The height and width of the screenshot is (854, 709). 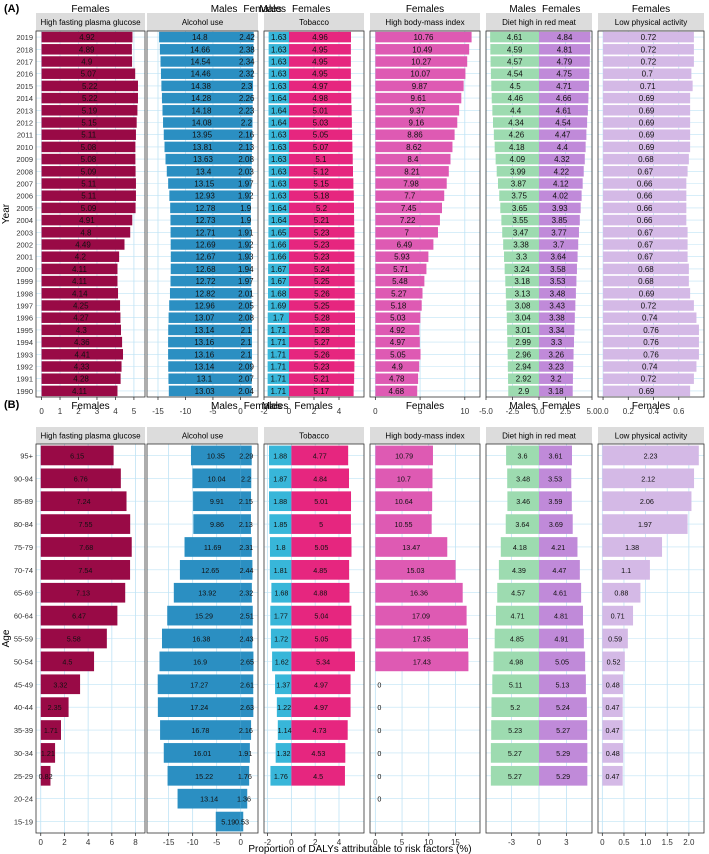 What do you see at coordinates (89, 184) in the screenshot?
I see `data-label: 5.11` at bounding box center [89, 184].